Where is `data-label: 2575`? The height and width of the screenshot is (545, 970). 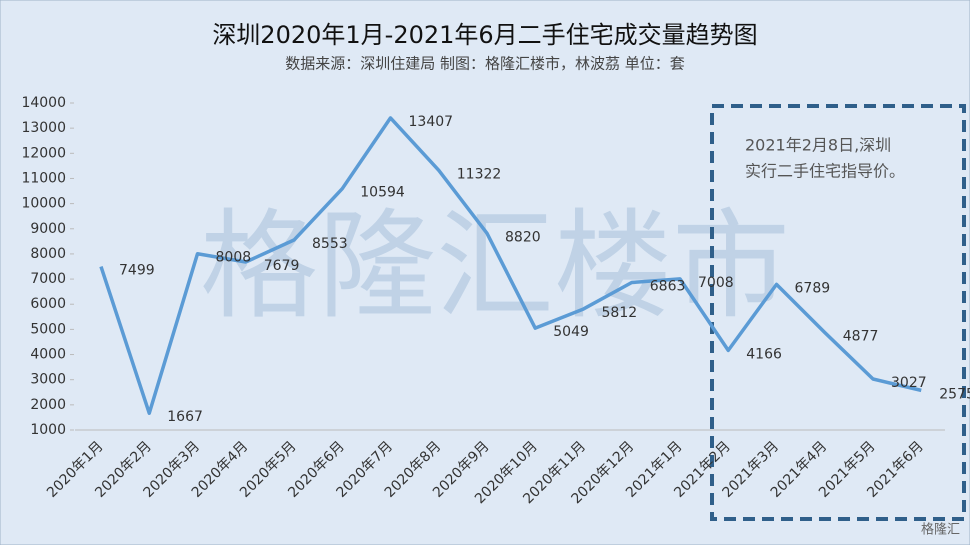 data-label: 2575 is located at coordinates (954, 394).